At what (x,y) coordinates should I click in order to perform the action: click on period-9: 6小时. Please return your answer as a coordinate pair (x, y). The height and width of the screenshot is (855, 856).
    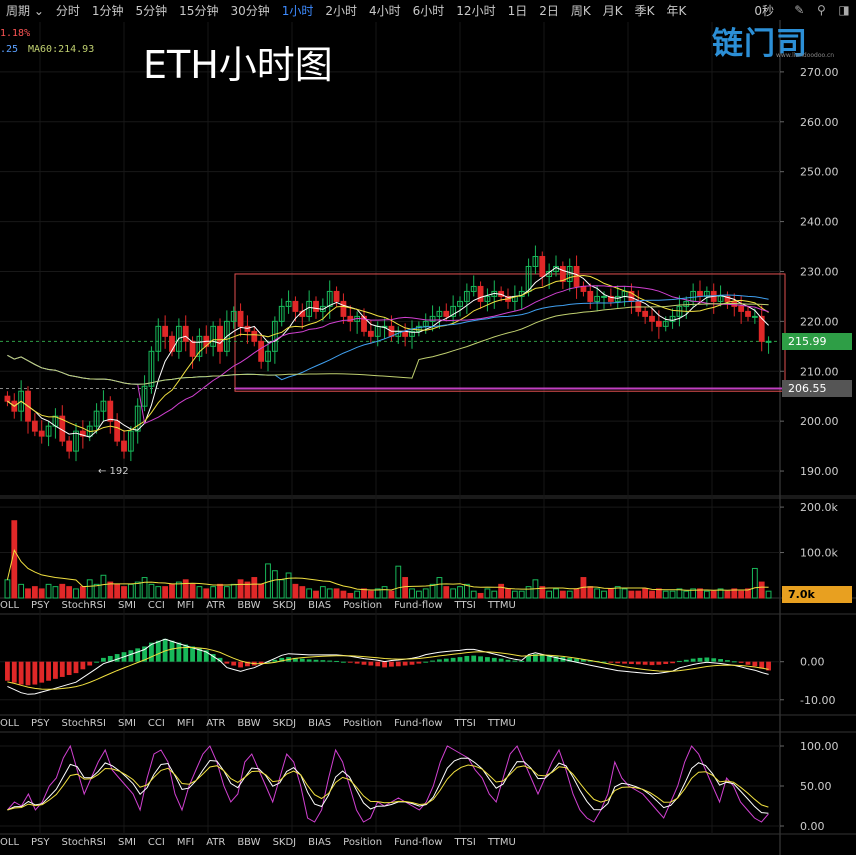
    Looking at the image, I should click on (428, 10).